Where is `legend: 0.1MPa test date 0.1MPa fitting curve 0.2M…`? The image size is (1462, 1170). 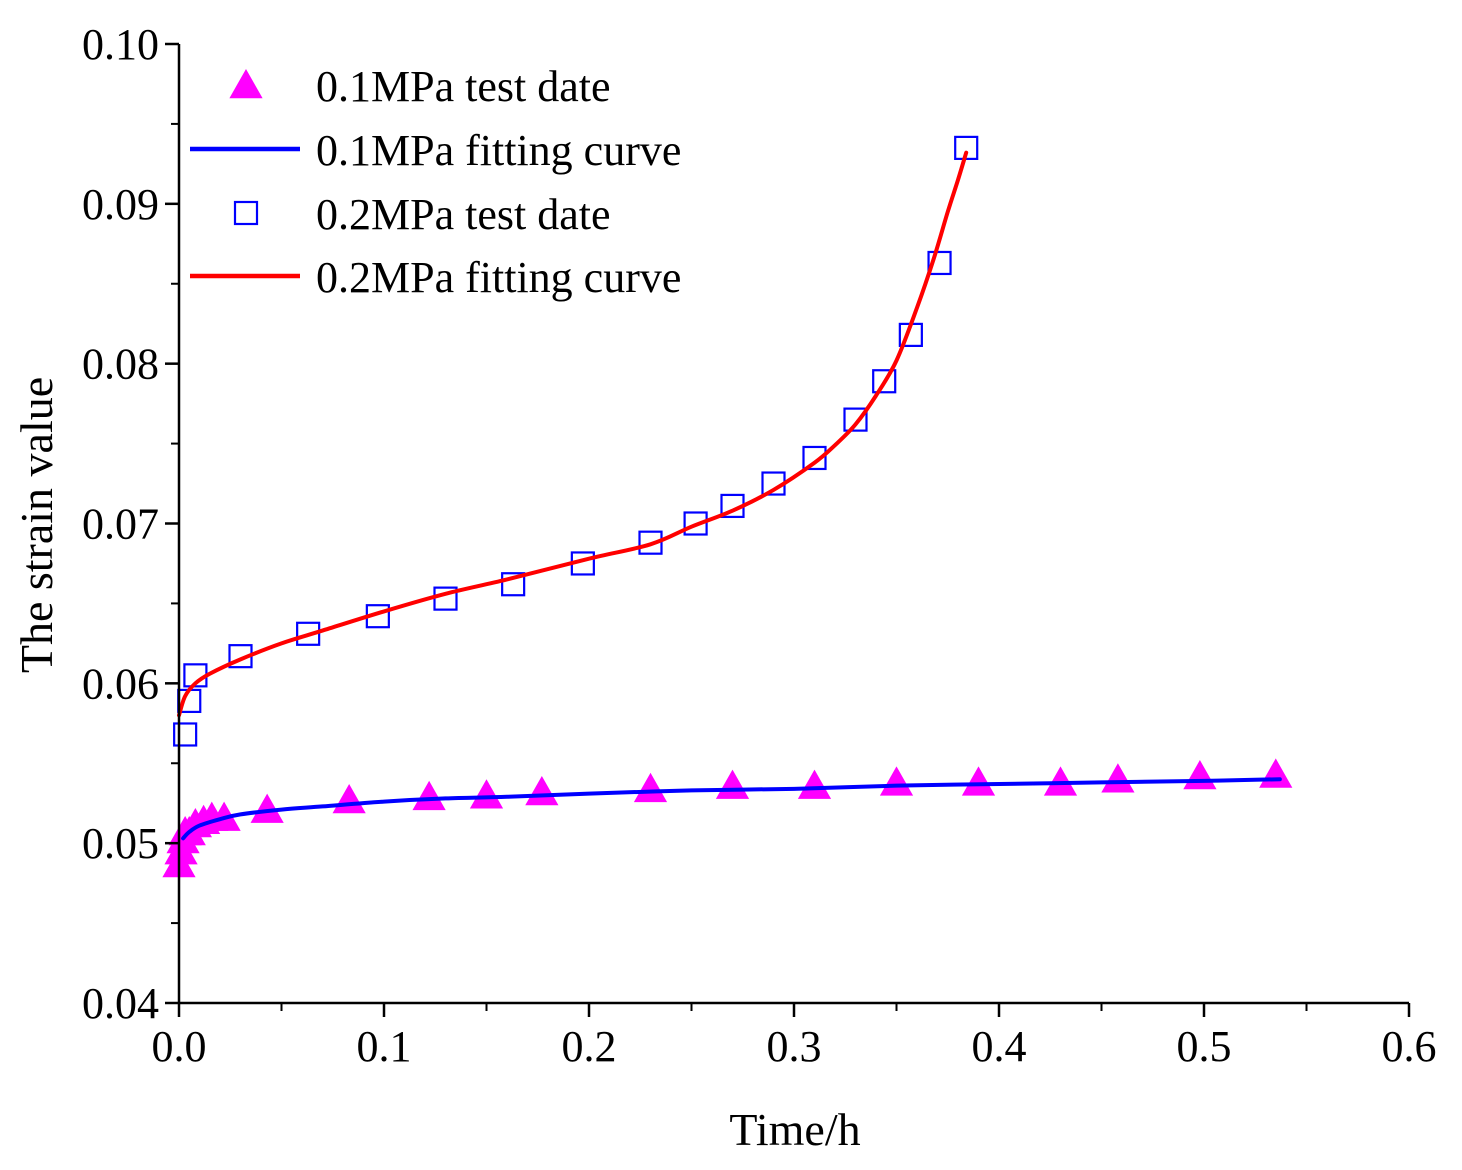 legend: 0.1MPa test date 0.1MPa fitting curve 0.2M… is located at coordinates (435, 182).